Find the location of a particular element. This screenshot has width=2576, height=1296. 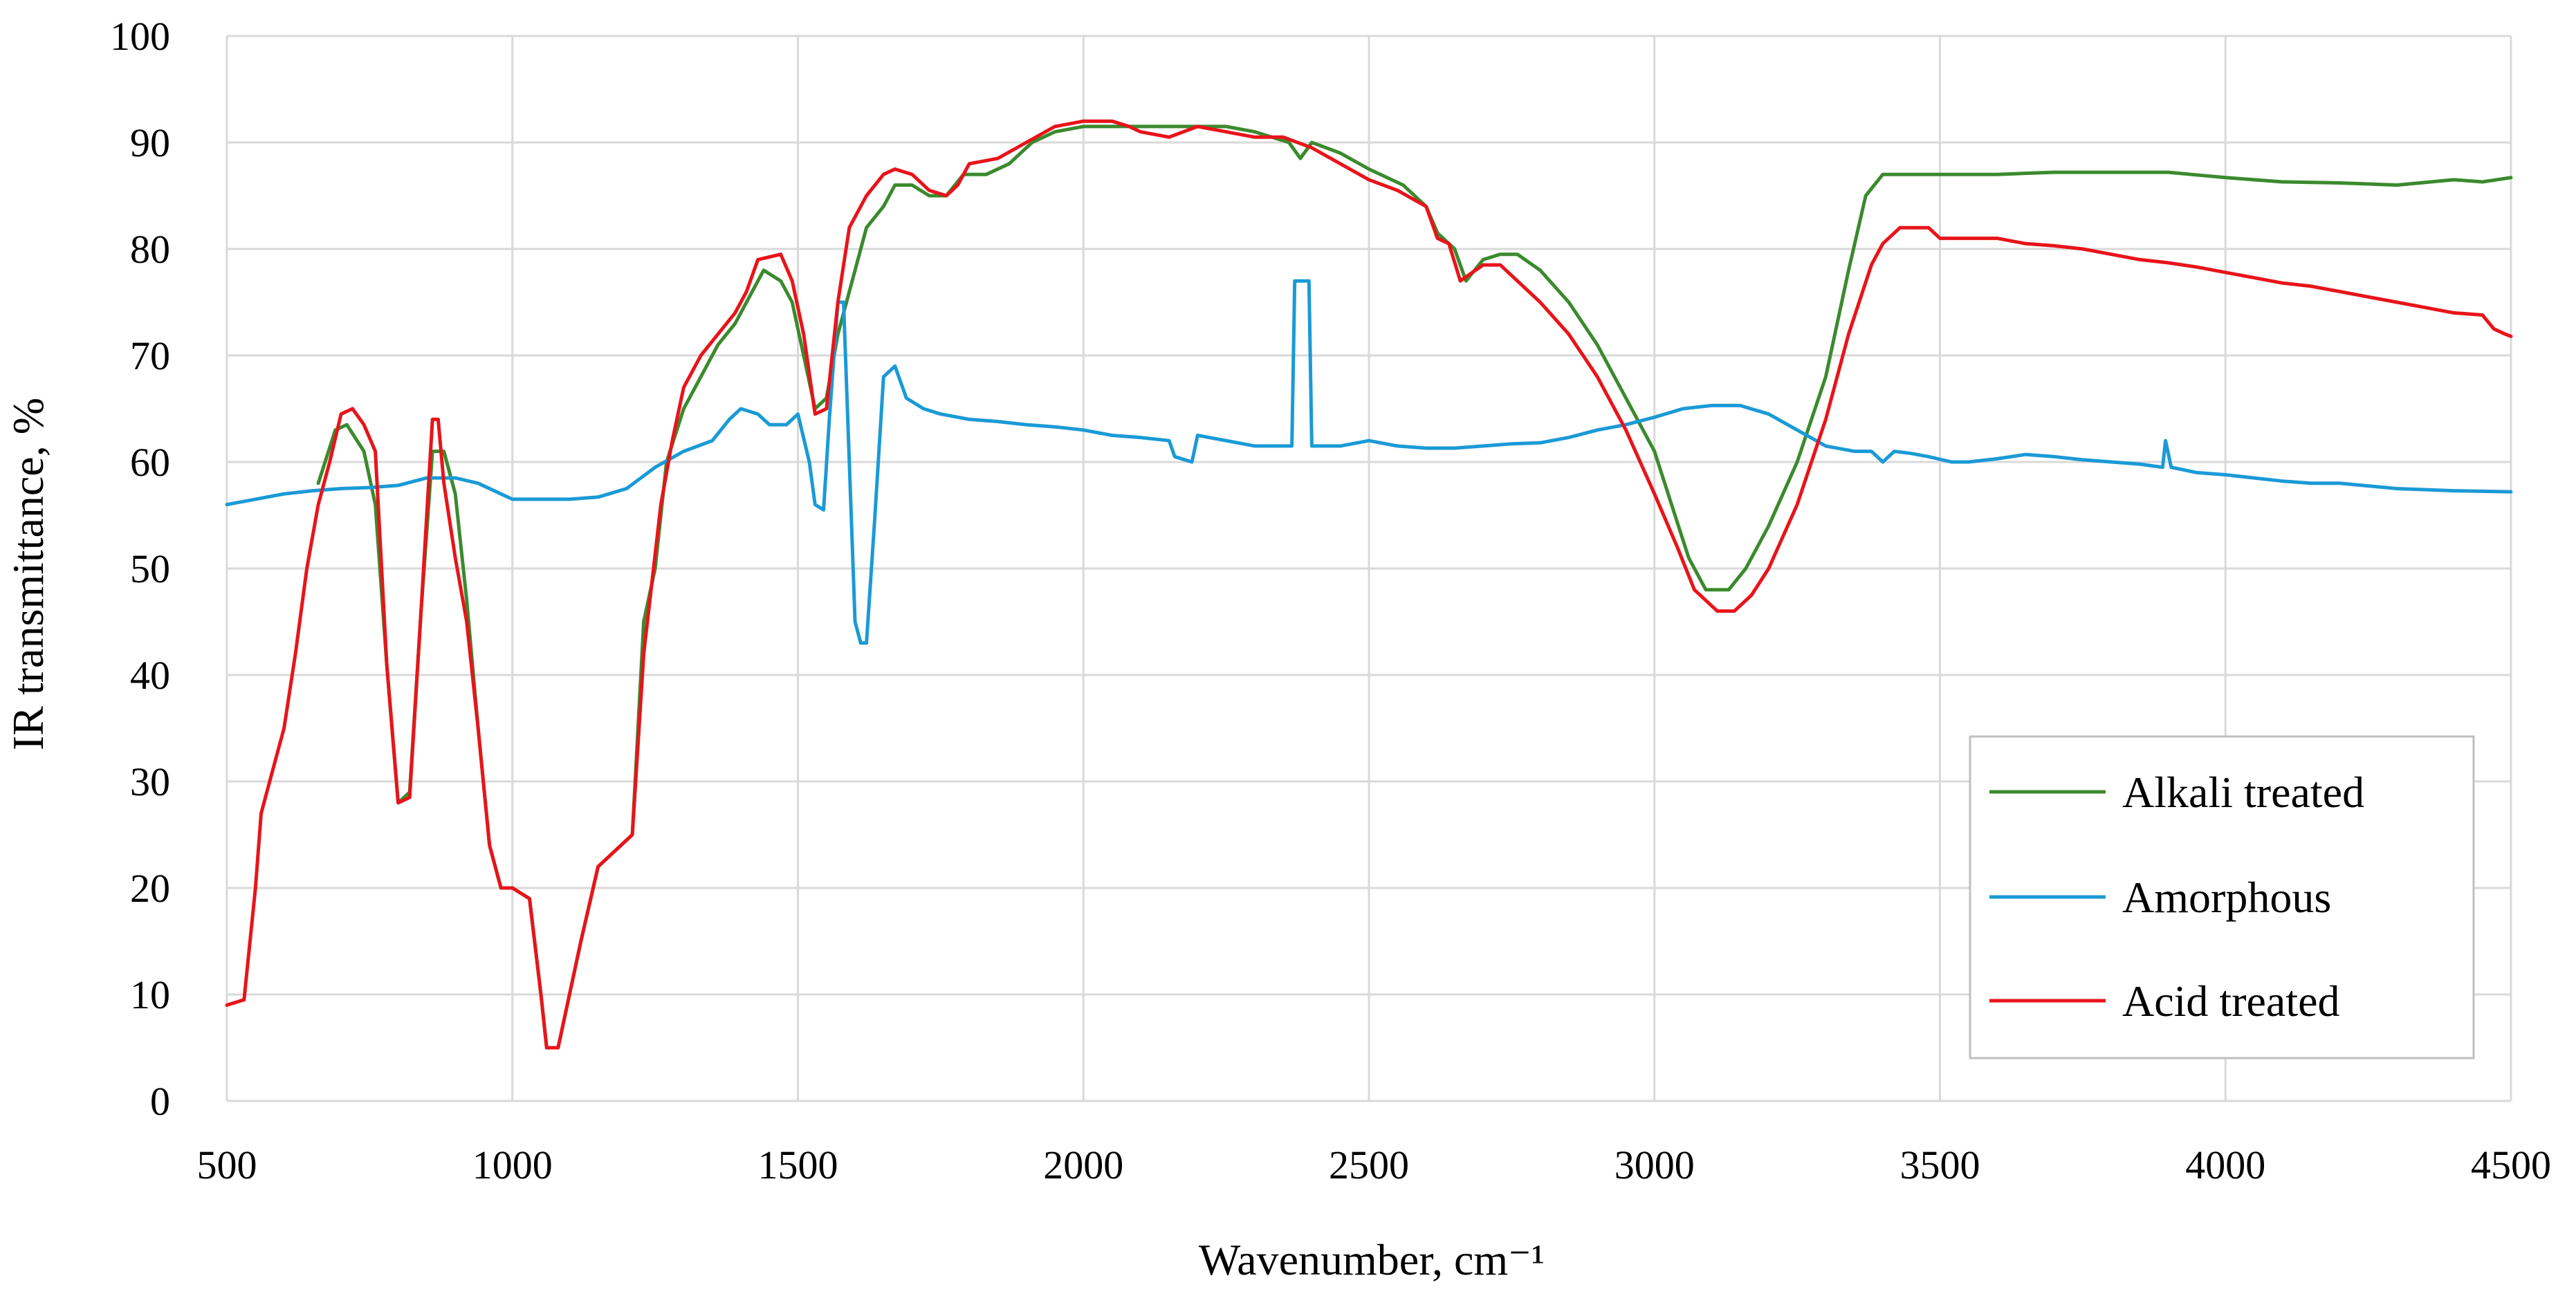

x-tick-label: 2500 is located at coordinates (1369, 1165).